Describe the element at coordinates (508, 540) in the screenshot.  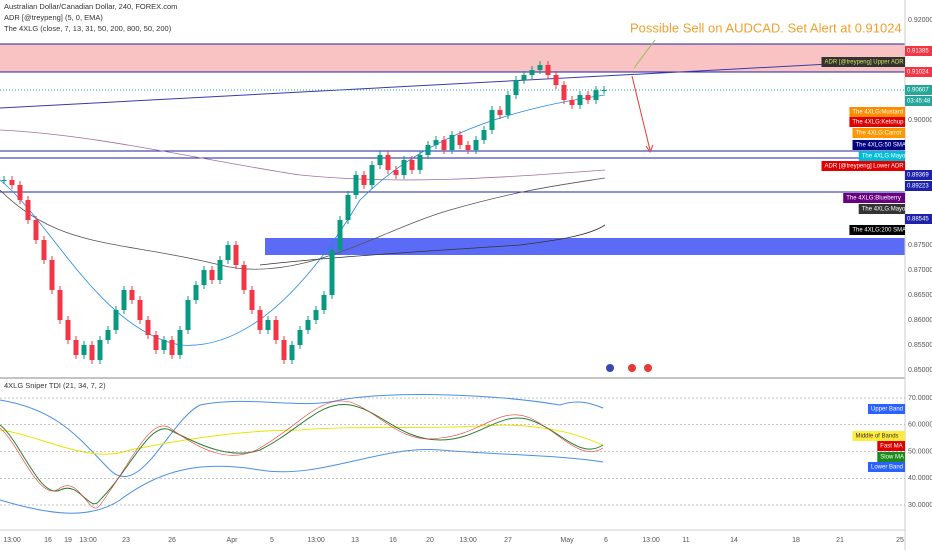
I see `time-tick-label: 27` at that location.